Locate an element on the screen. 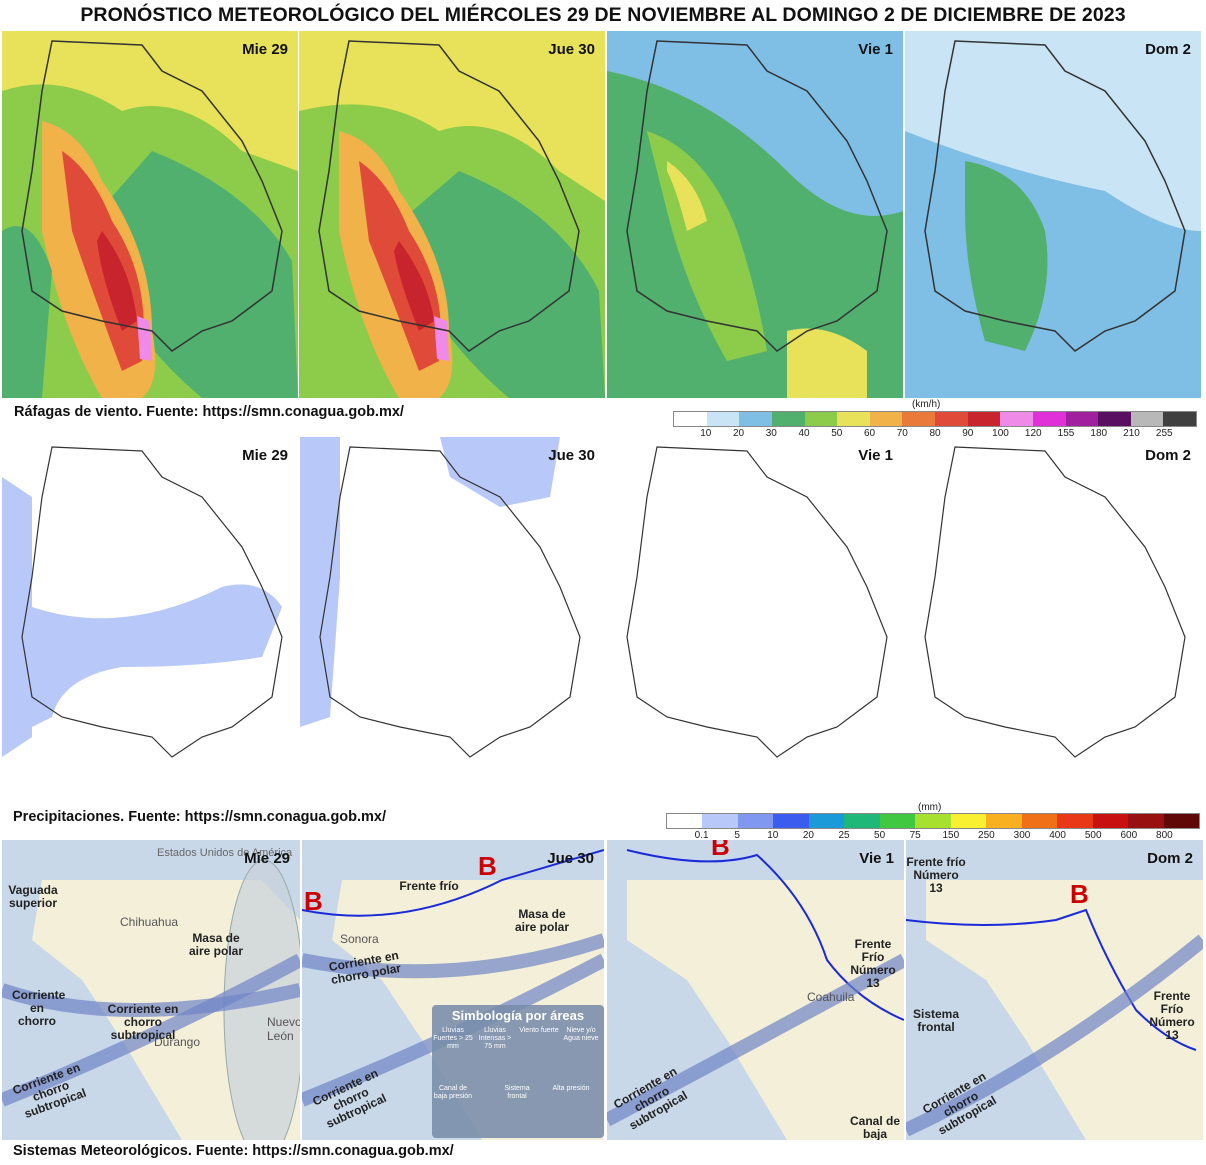 Image resolution: width=1206 pixels, height=1165 pixels. state-coahuila: Coahuila is located at coordinates (831, 997).